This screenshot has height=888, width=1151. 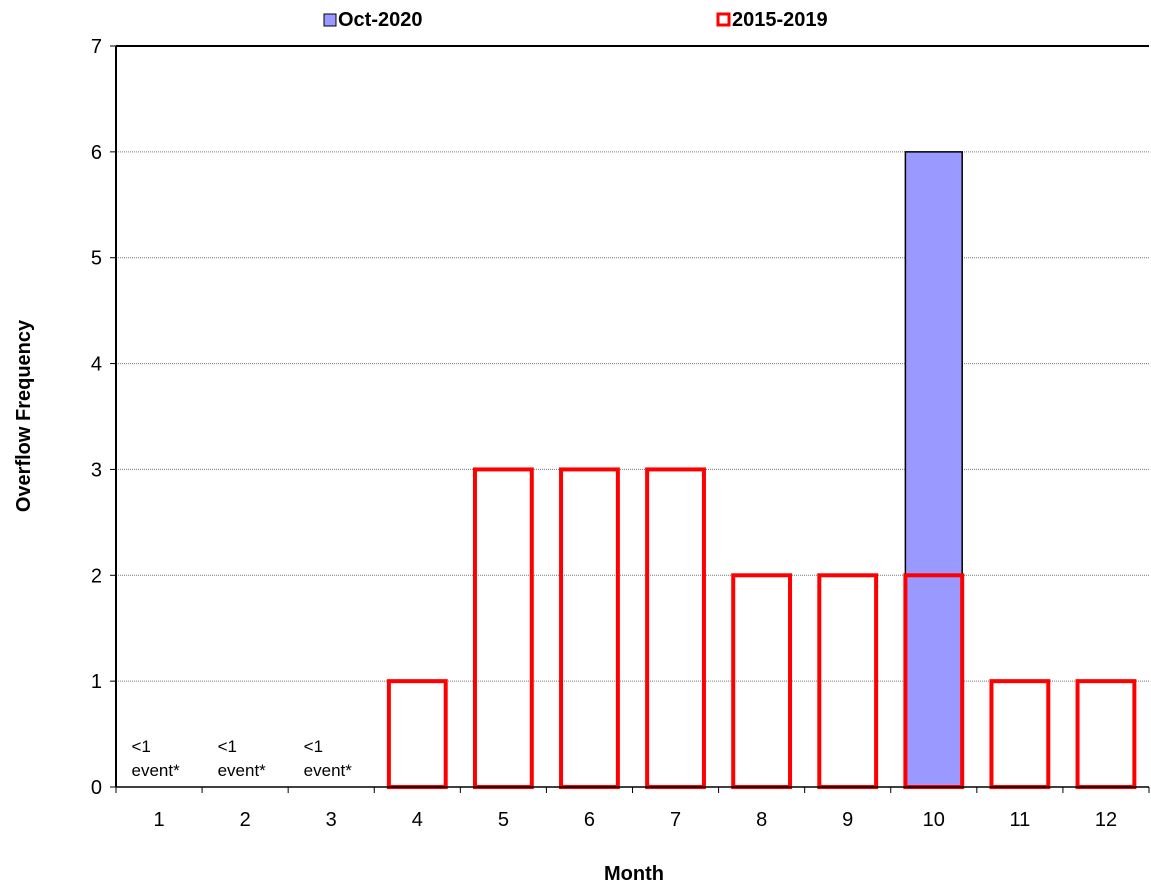 What do you see at coordinates (330, 20) in the screenshot?
I see `legend-swatch-oct-2020` at bounding box center [330, 20].